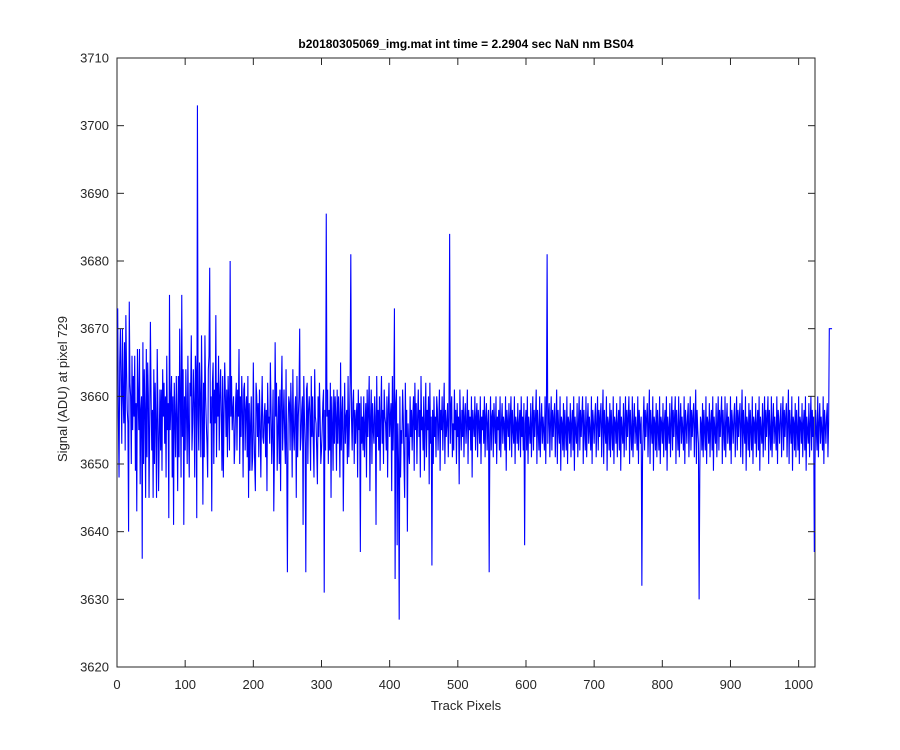 The height and width of the screenshot is (750, 900). Describe the element at coordinates (390, 684) in the screenshot. I see `x-tick-label: 400` at that location.